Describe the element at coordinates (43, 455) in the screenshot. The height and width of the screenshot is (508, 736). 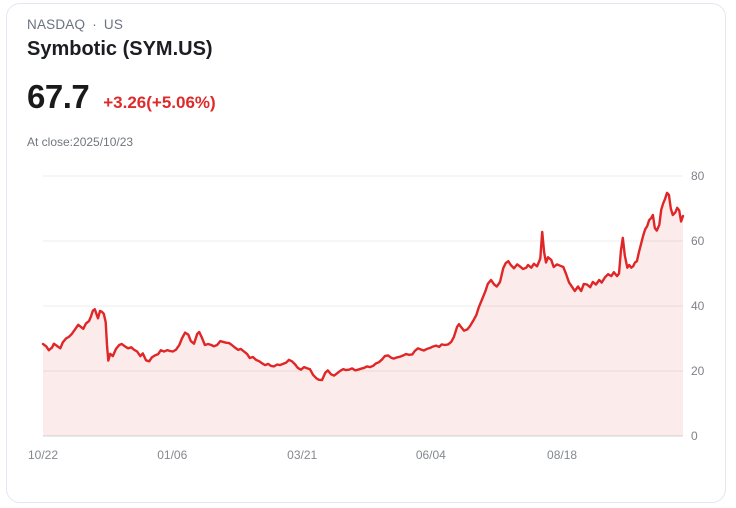
I see `x-axis-tick: 10/22` at that location.